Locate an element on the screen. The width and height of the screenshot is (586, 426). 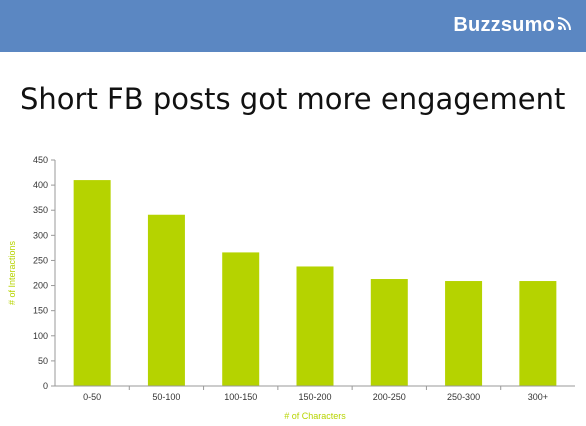
y-axis-ticks: 0 50 100 150 200 250 300 350 400 450 is located at coordinates (44, 273).